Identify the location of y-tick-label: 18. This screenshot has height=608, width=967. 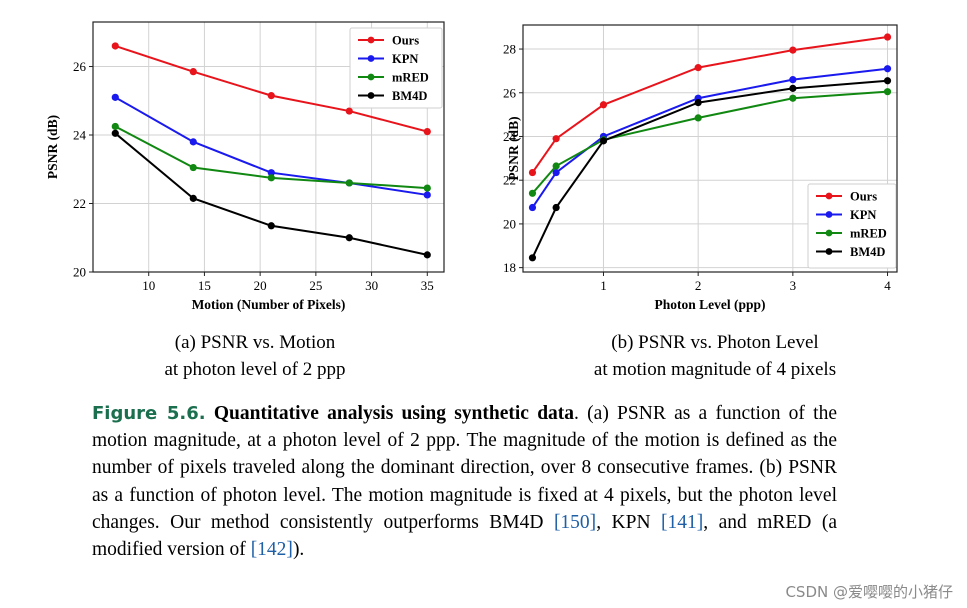
(509, 267).